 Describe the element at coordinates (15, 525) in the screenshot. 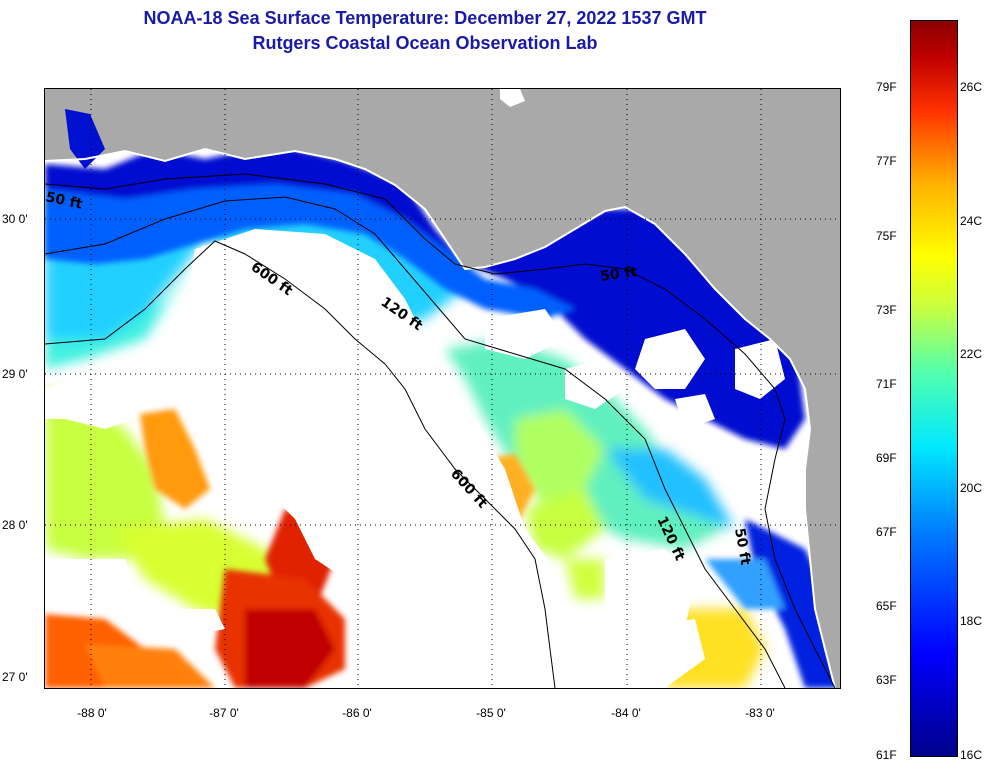

I see `lat-label-28: 28 0'` at that location.